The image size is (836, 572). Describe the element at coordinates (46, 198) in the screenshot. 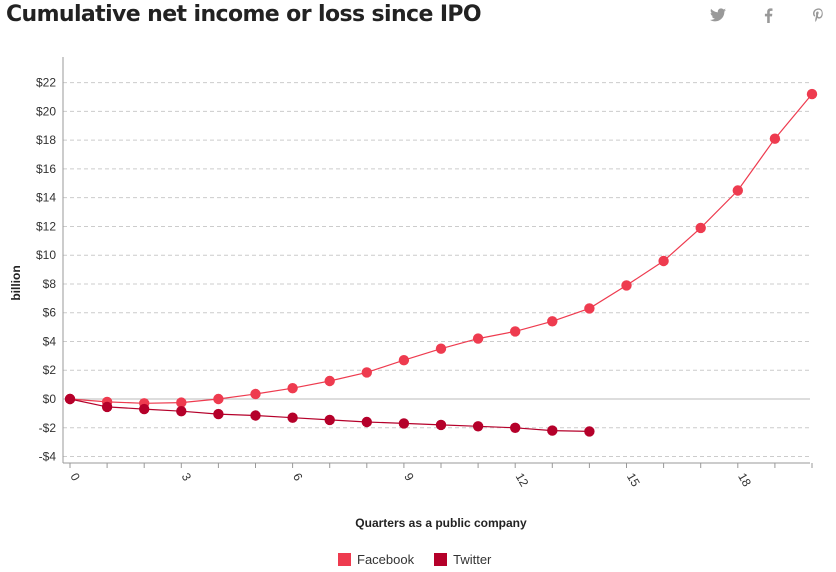

I see `y-tick-label: $14` at that location.